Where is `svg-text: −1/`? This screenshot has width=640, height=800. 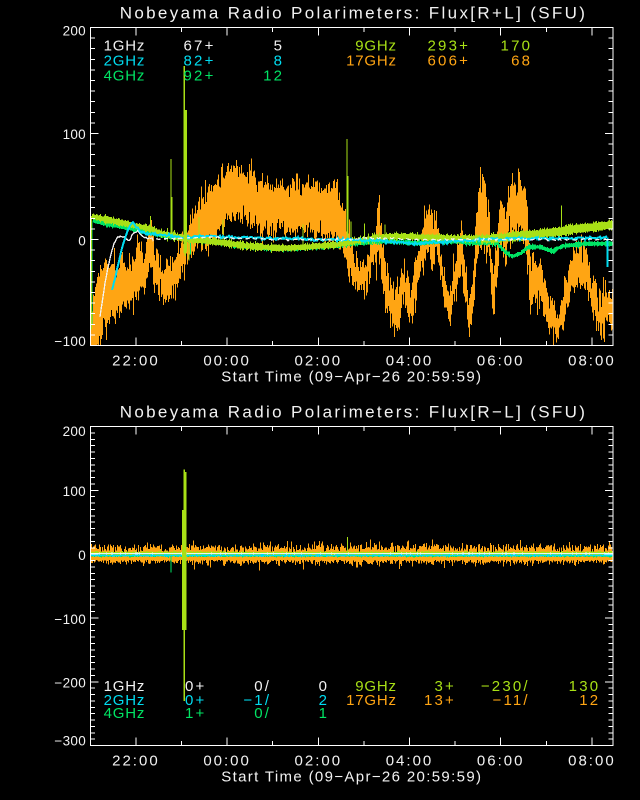 svg-text: −1/ is located at coordinates (257, 700).